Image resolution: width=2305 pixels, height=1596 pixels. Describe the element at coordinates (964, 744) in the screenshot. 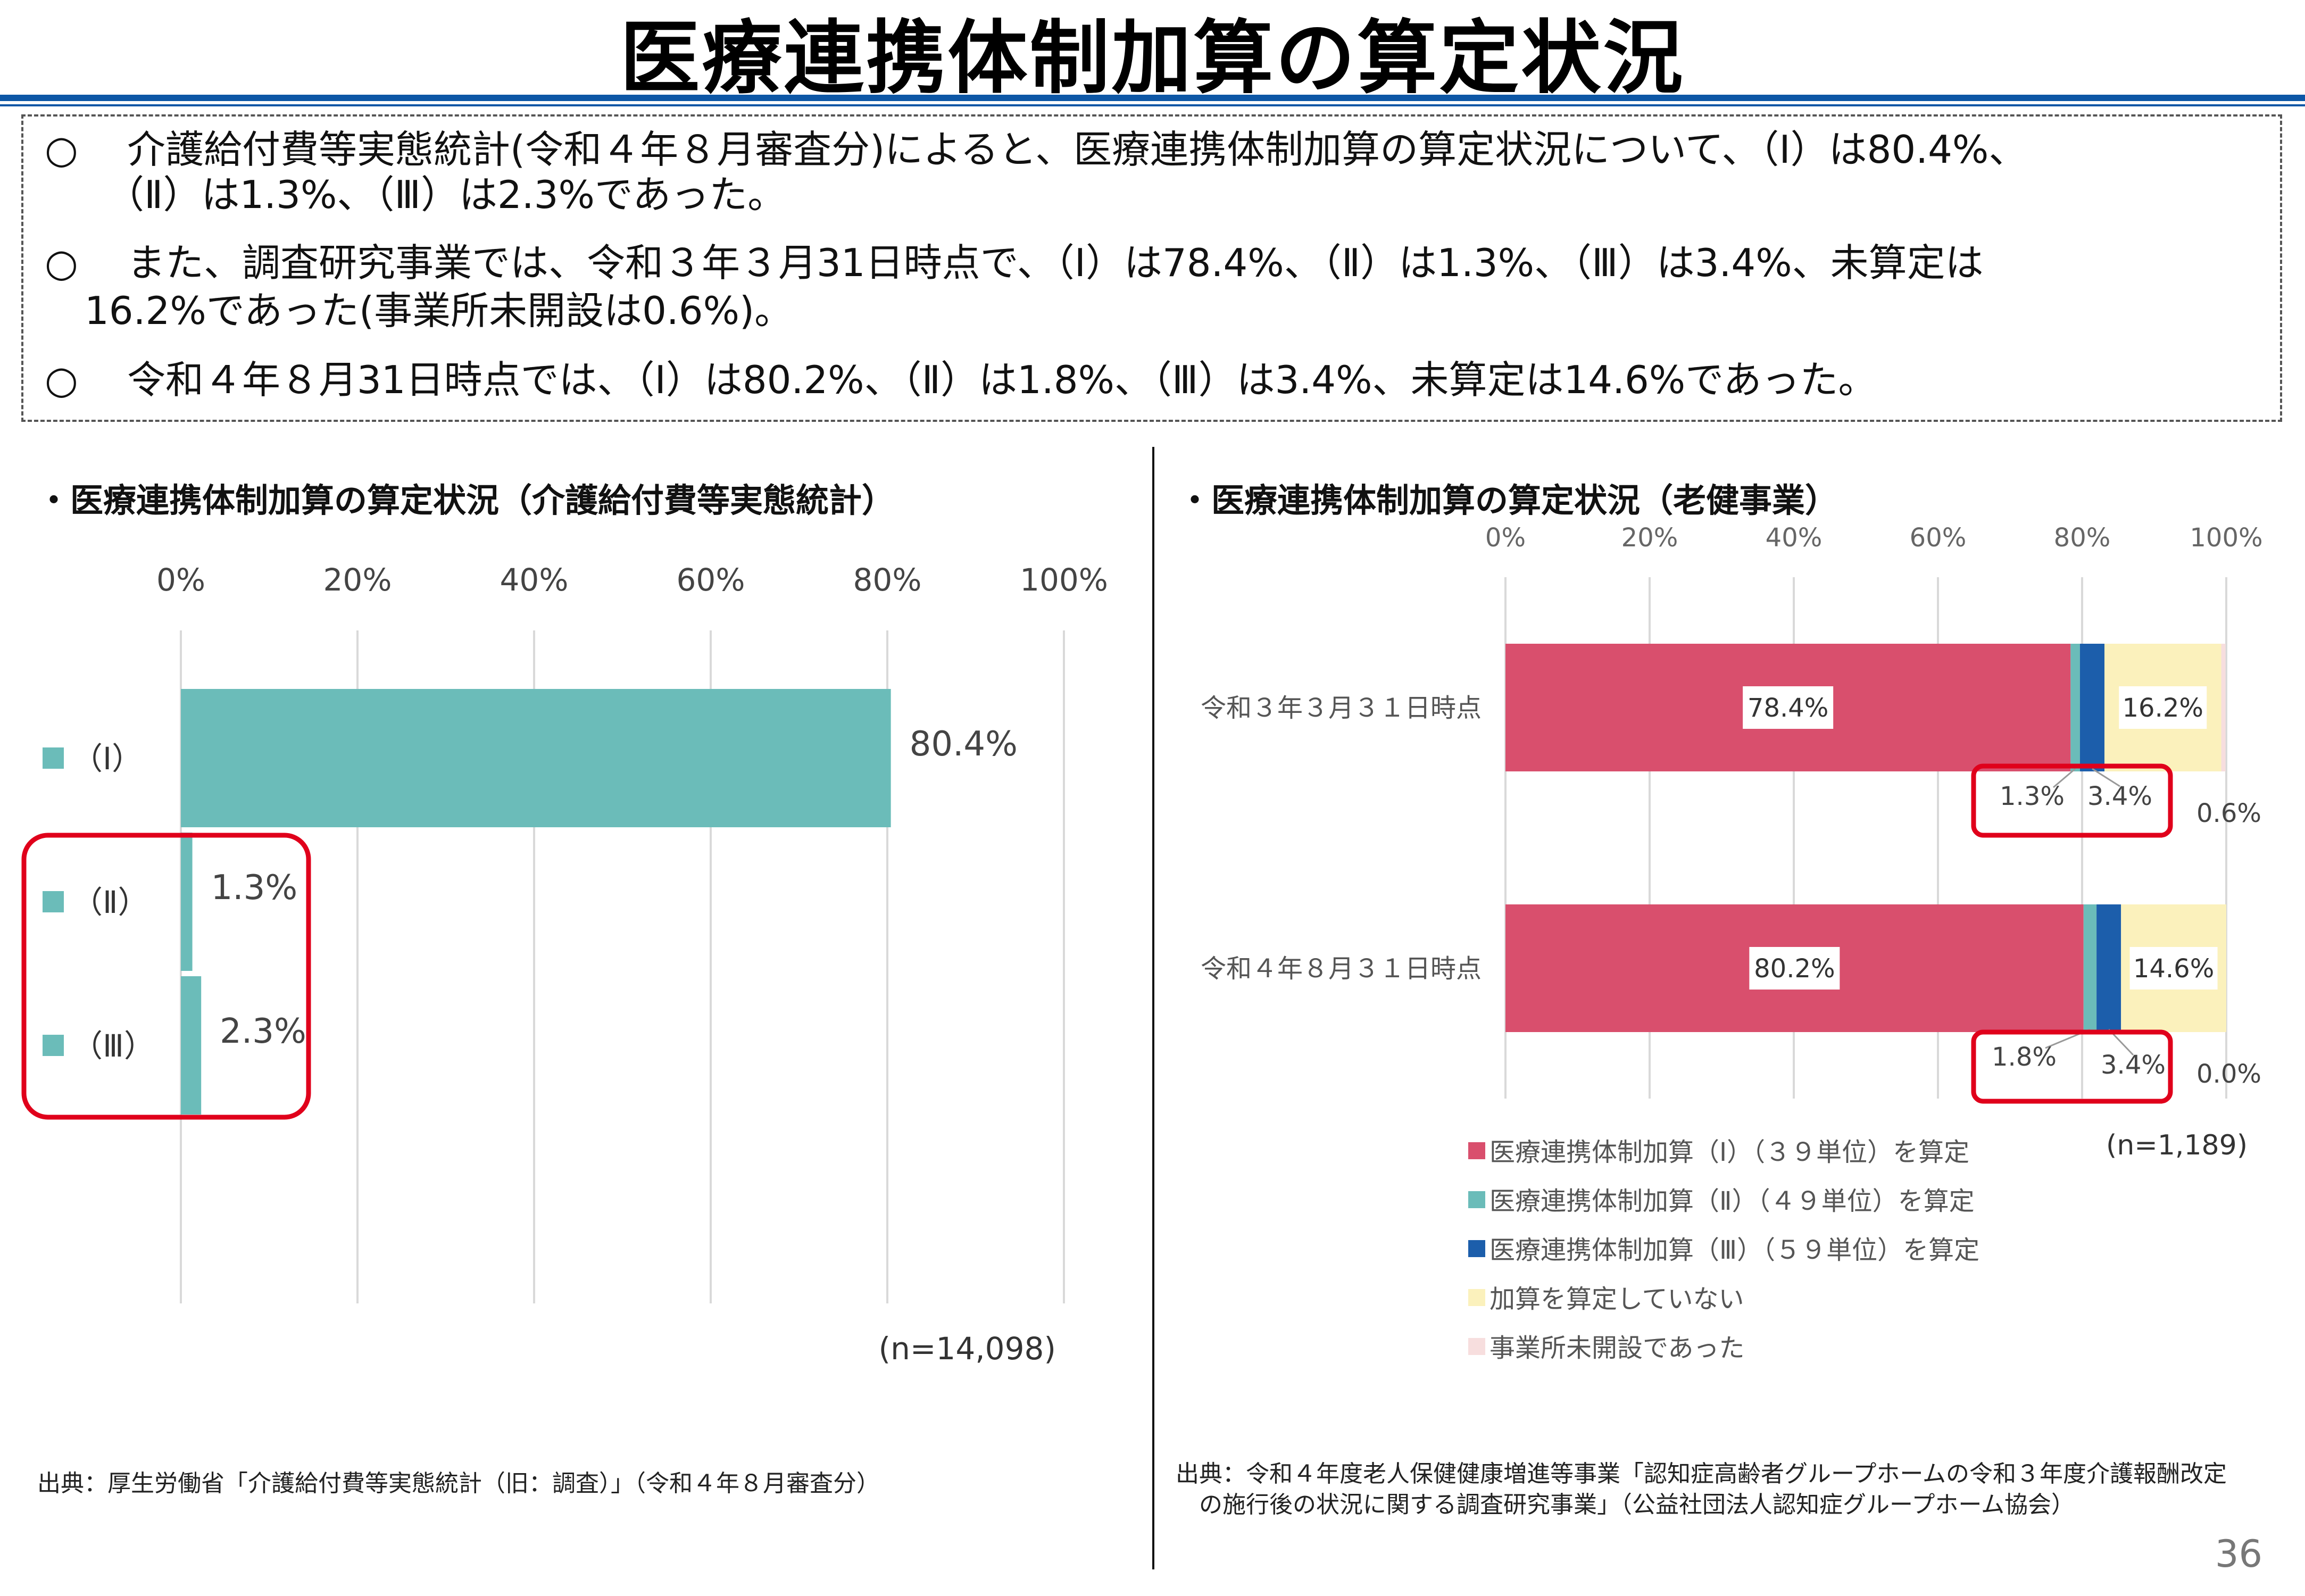

I see `data-label: 80.4%` at that location.